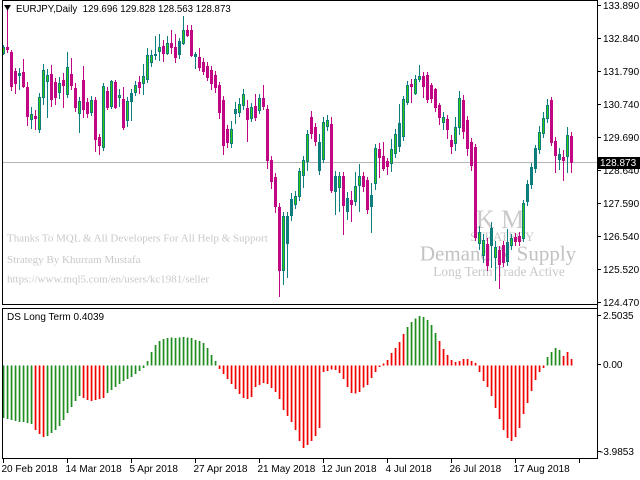 Image resolution: width=640 pixels, height=480 pixels. Describe the element at coordinates (621, 6) in the screenshot. I see `svg-text: 133.890` at that location.